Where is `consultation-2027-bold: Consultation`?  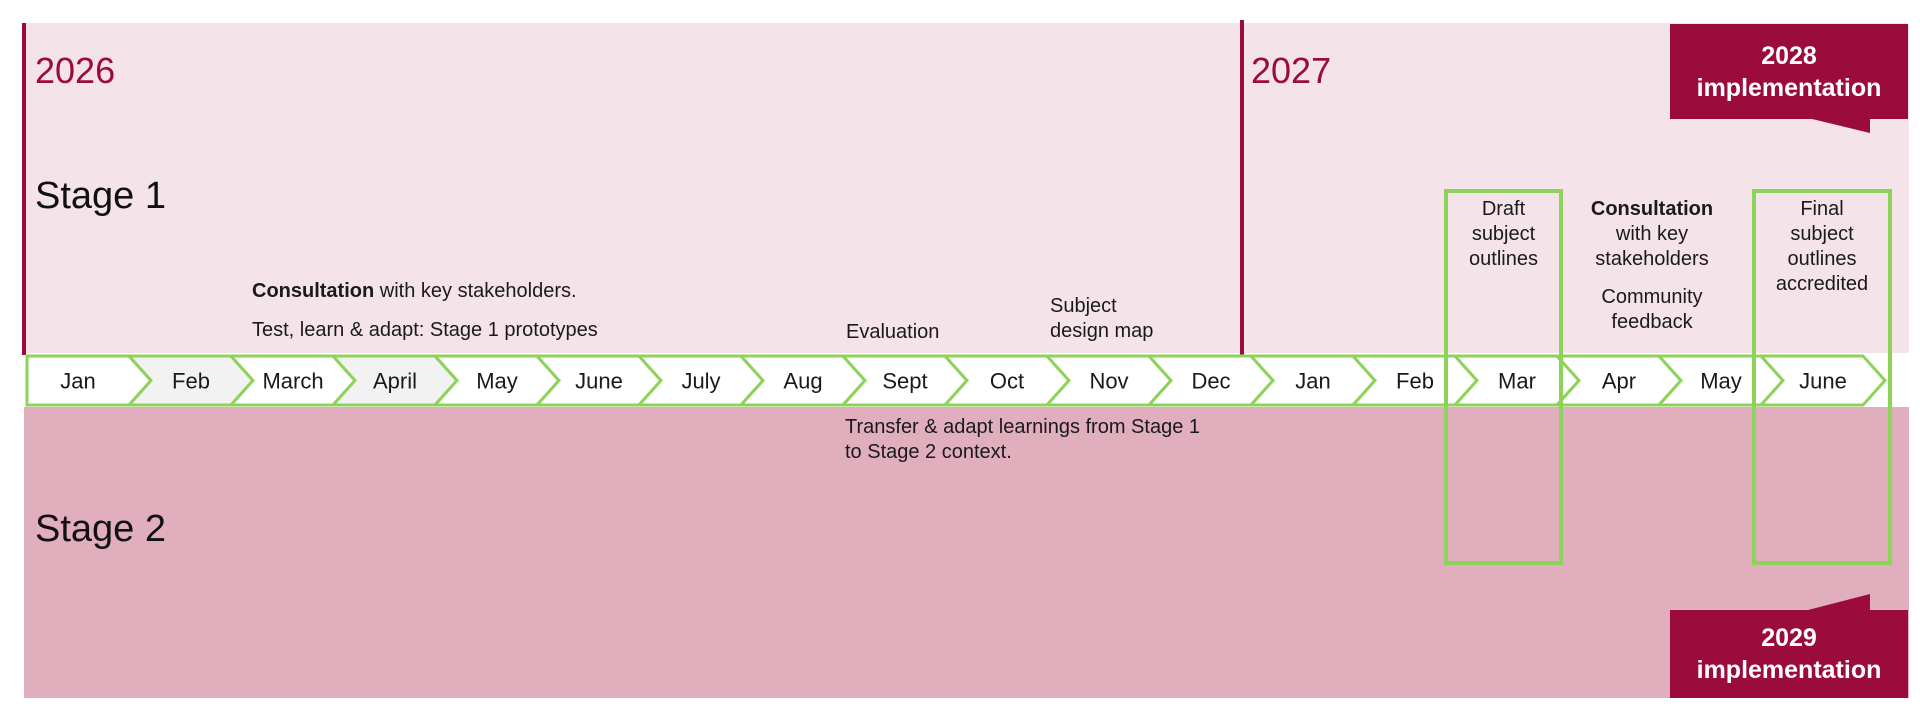 consultation-2027-bold: Consultation is located at coordinates (1652, 209).